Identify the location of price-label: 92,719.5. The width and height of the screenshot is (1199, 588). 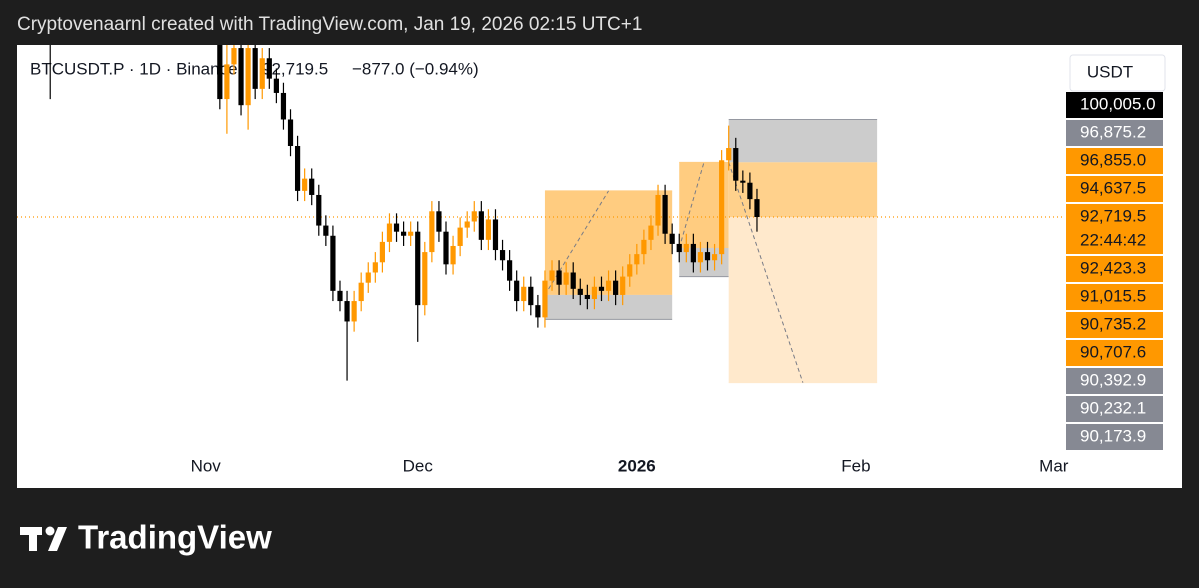
(1113, 215).